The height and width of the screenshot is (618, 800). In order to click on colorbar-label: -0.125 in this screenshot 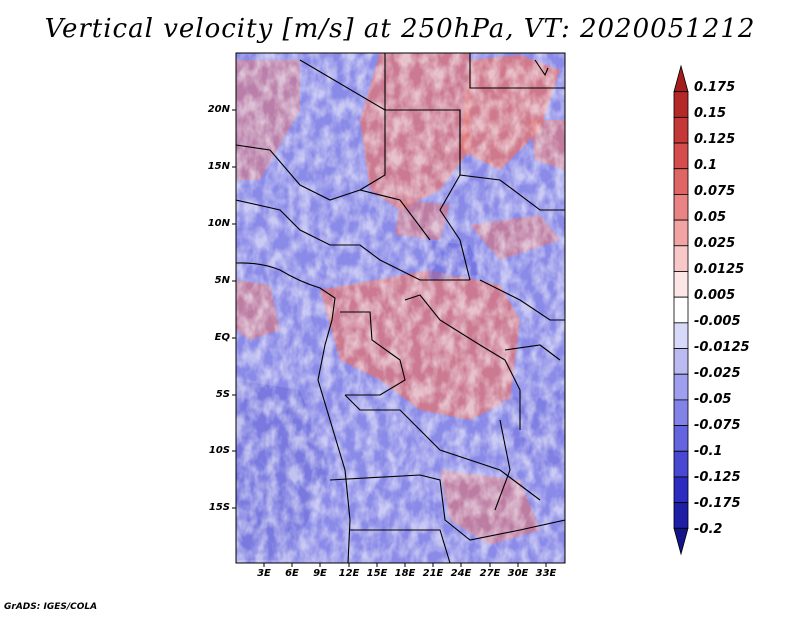, I will do `click(717, 477)`.